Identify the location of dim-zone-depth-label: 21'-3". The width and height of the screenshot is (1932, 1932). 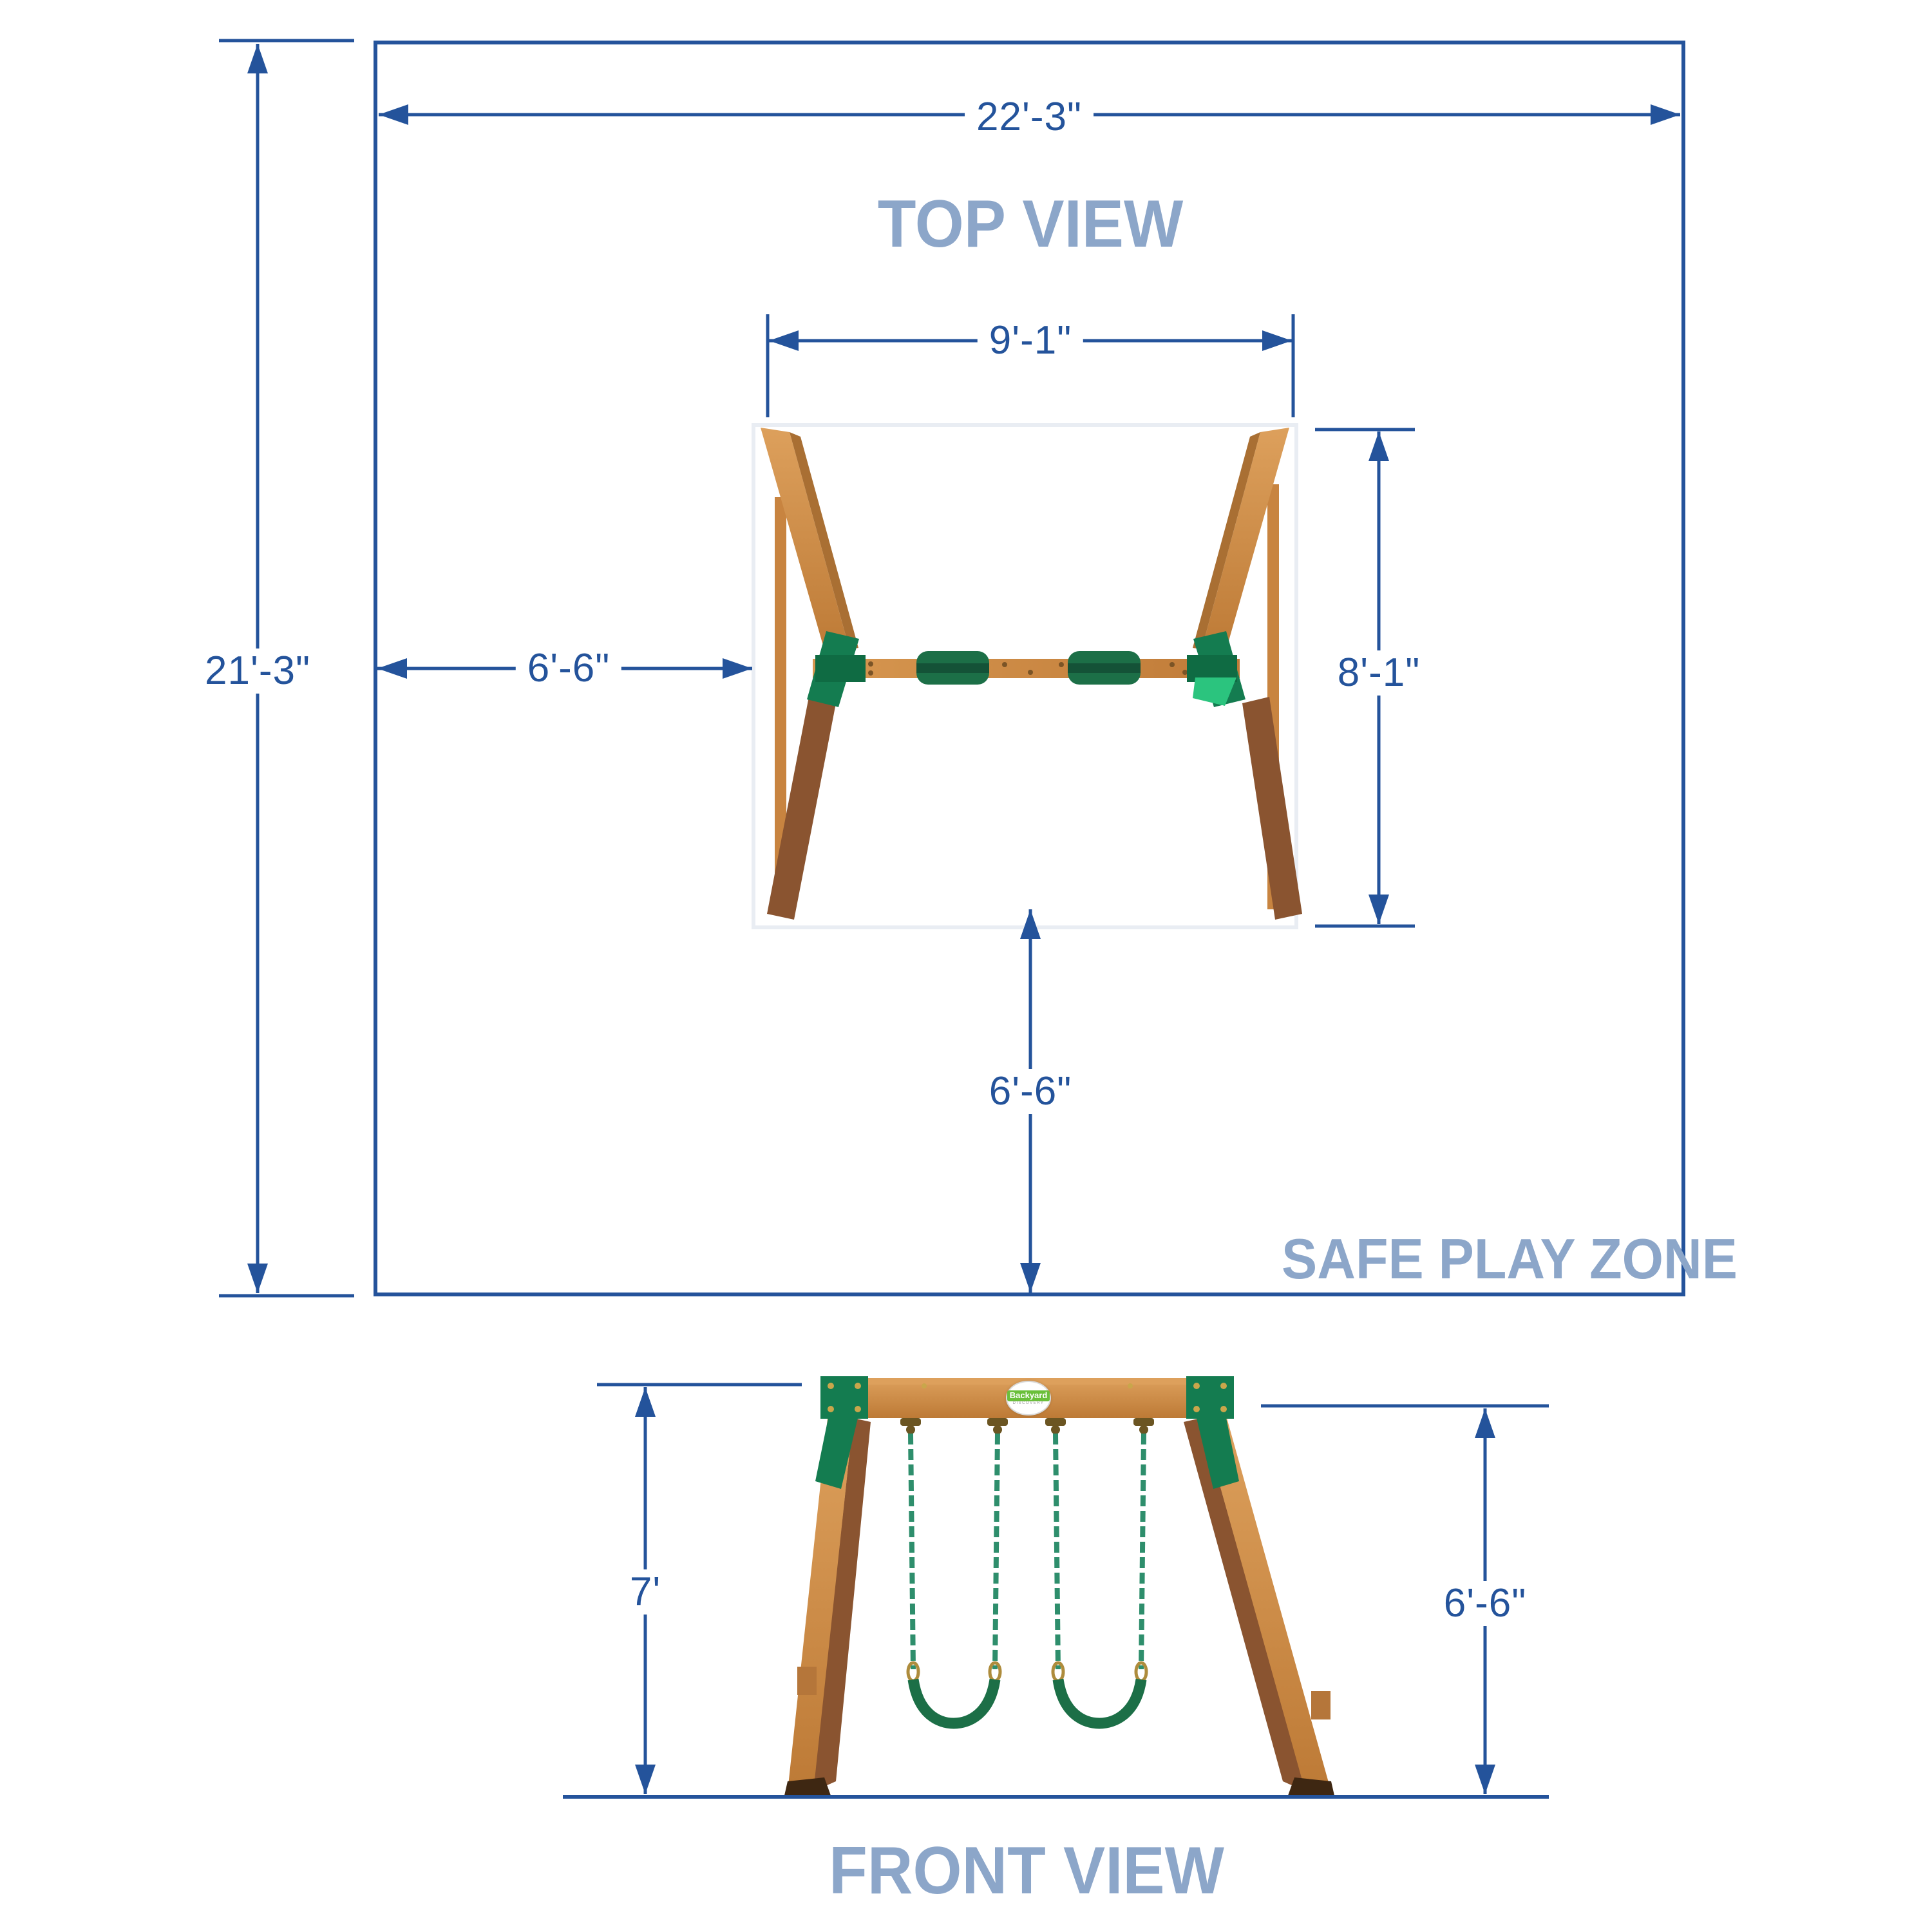
(257, 671).